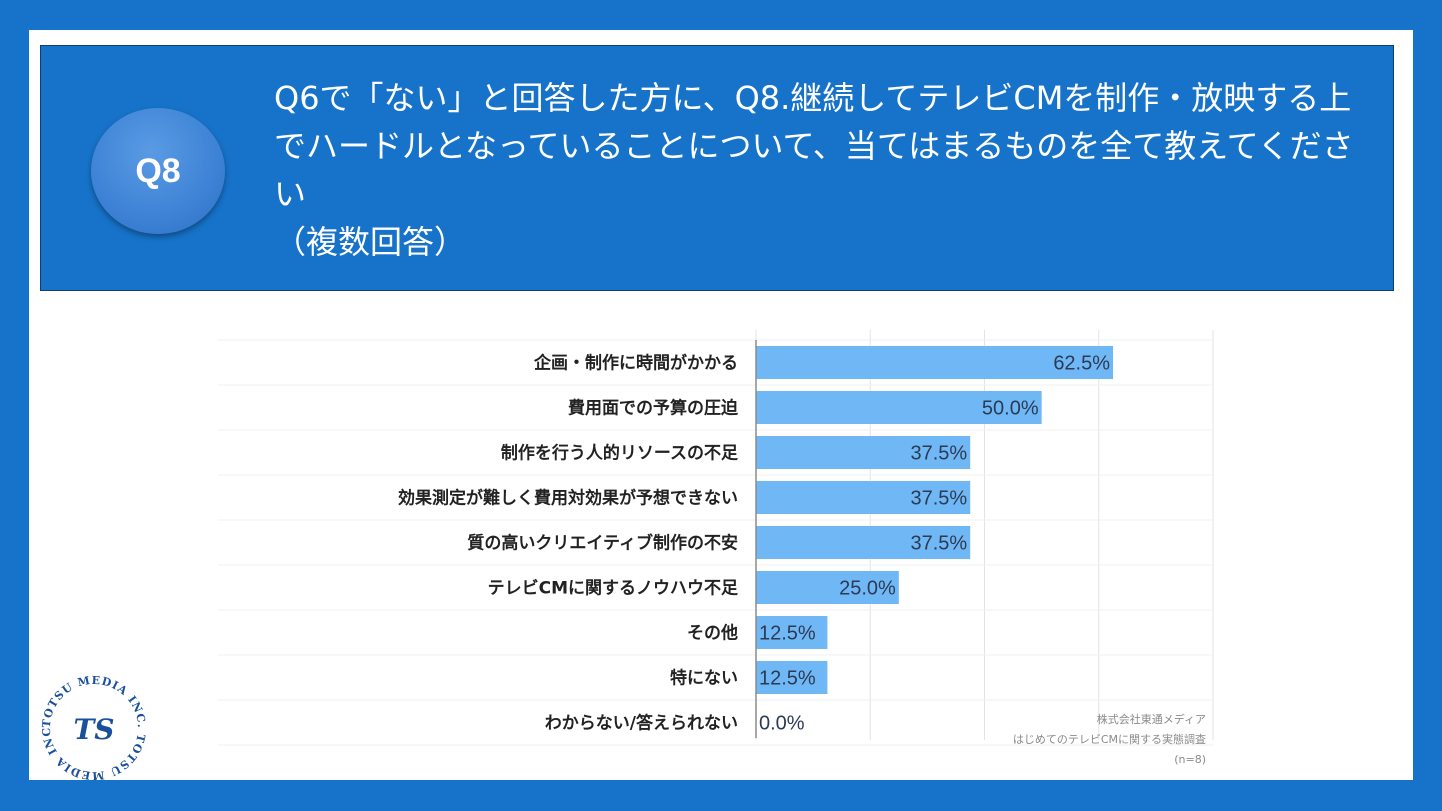 This screenshot has height=811, width=1442. What do you see at coordinates (93, 729) in the screenshot?
I see `logo-mark: TS` at bounding box center [93, 729].